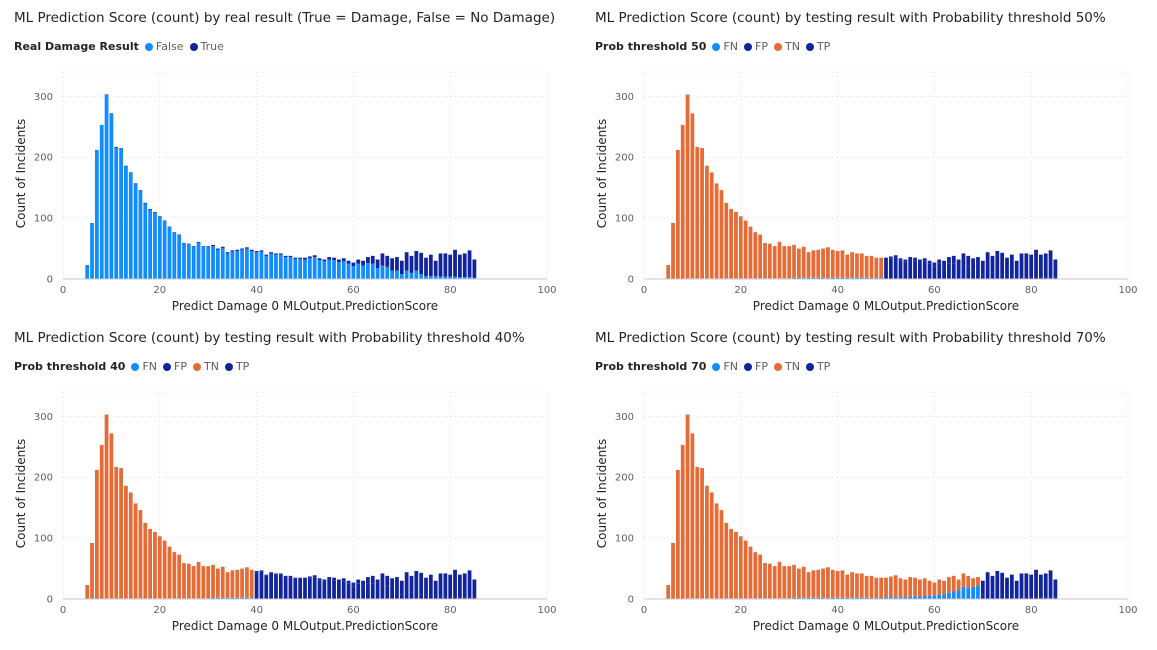  What do you see at coordinates (164, 46) in the screenshot?
I see `legend-item-false: False` at bounding box center [164, 46].